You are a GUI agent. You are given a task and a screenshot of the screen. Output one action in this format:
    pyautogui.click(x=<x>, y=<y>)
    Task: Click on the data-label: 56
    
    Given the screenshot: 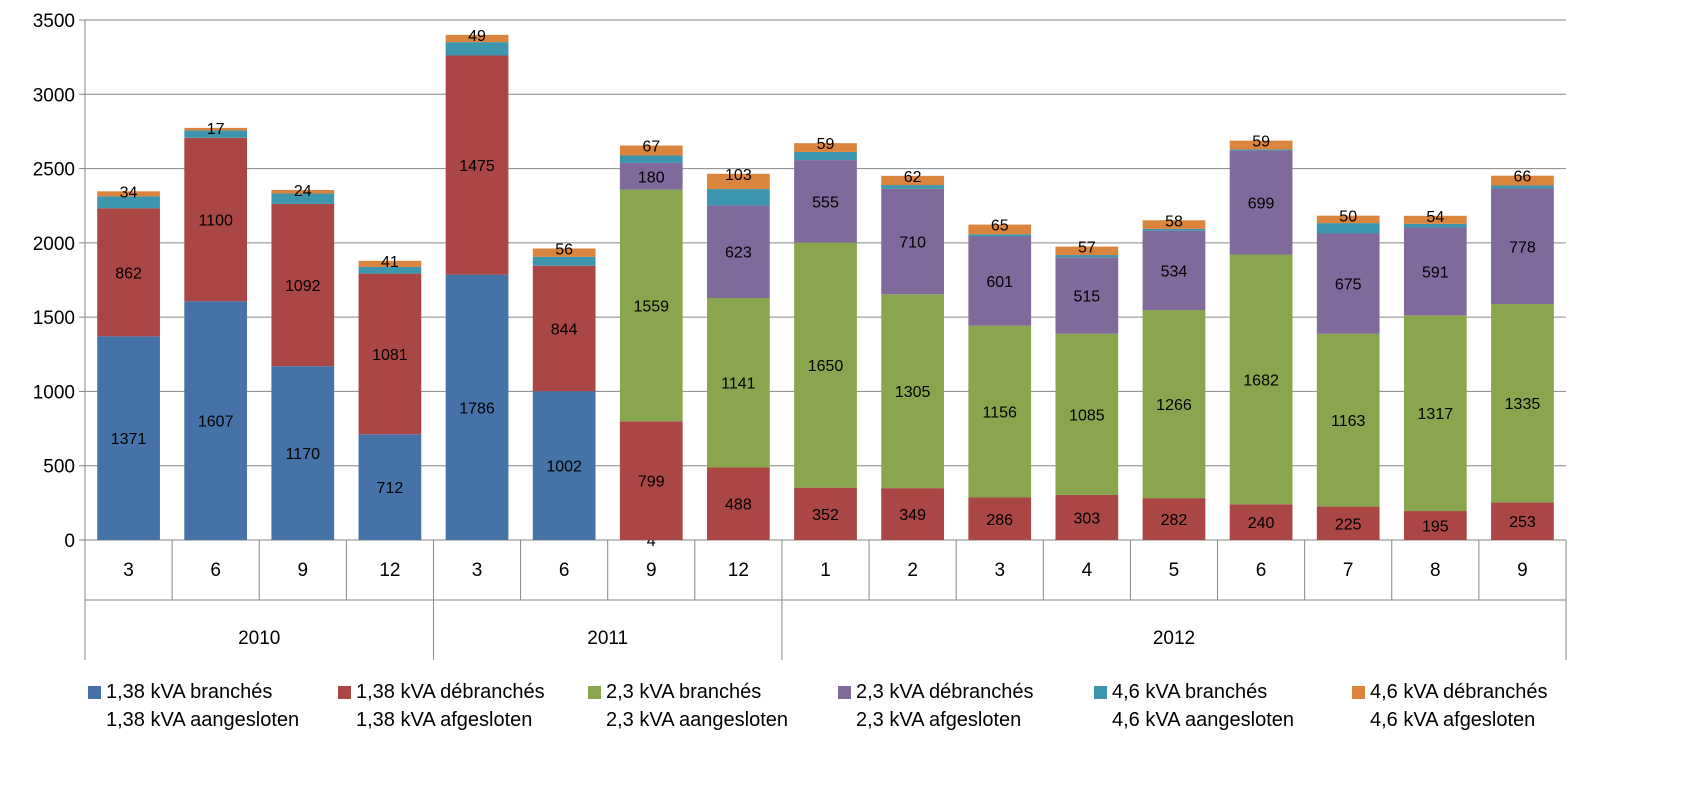 What is the action you would take?
    pyautogui.click(x=564, y=250)
    